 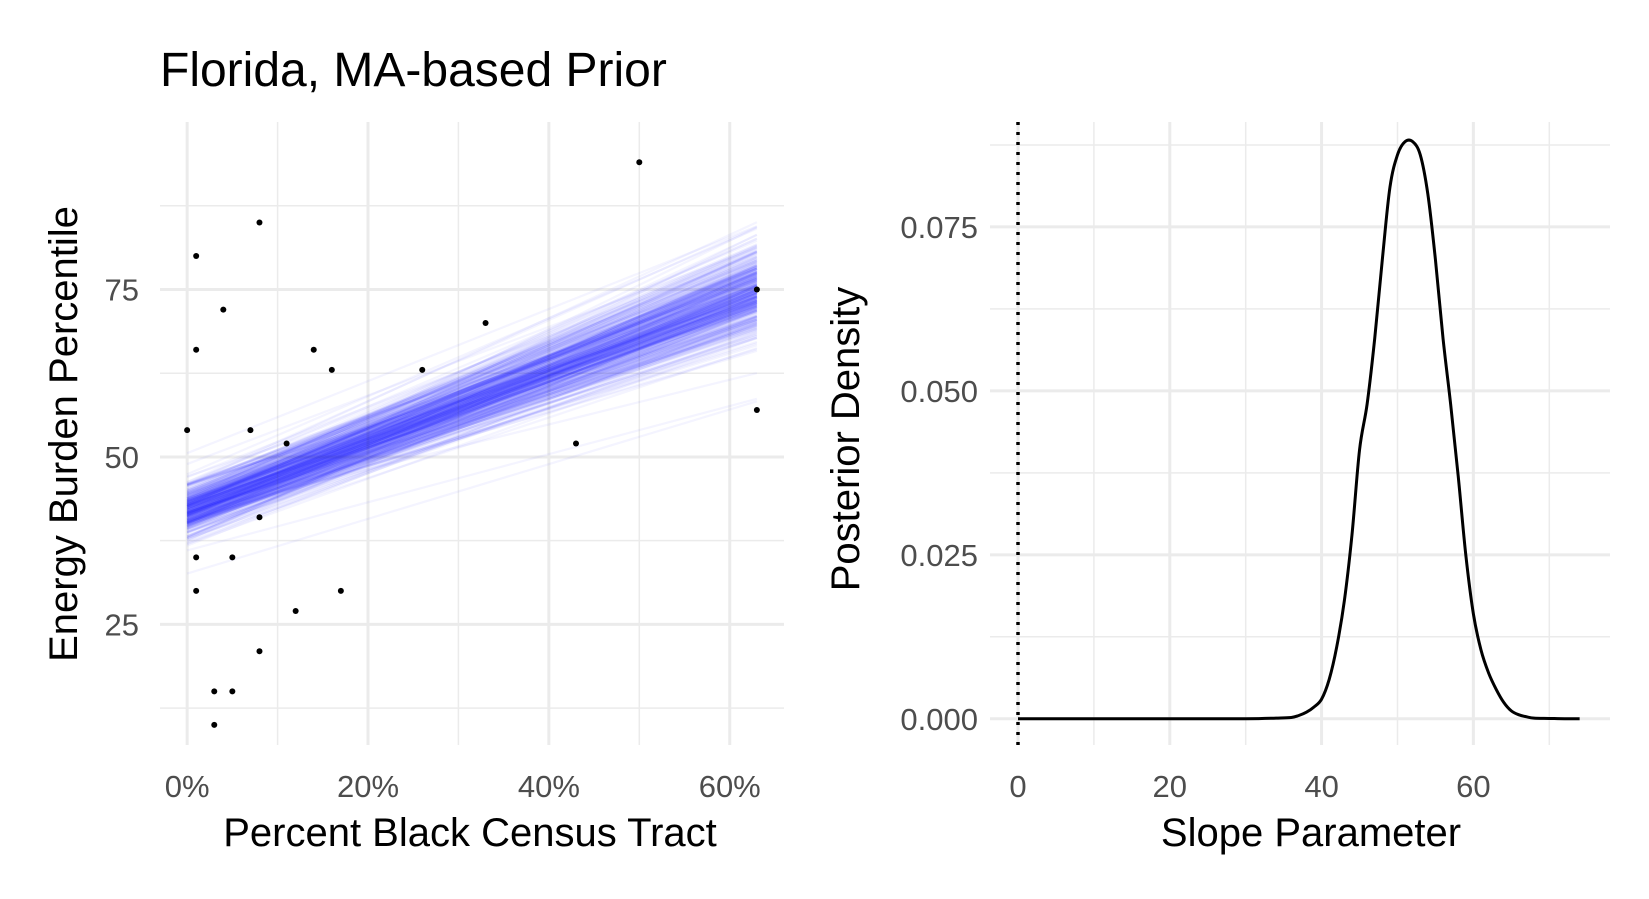 What do you see at coordinates (187, 786) in the screenshot?
I see `x-tick-label: 0%` at bounding box center [187, 786].